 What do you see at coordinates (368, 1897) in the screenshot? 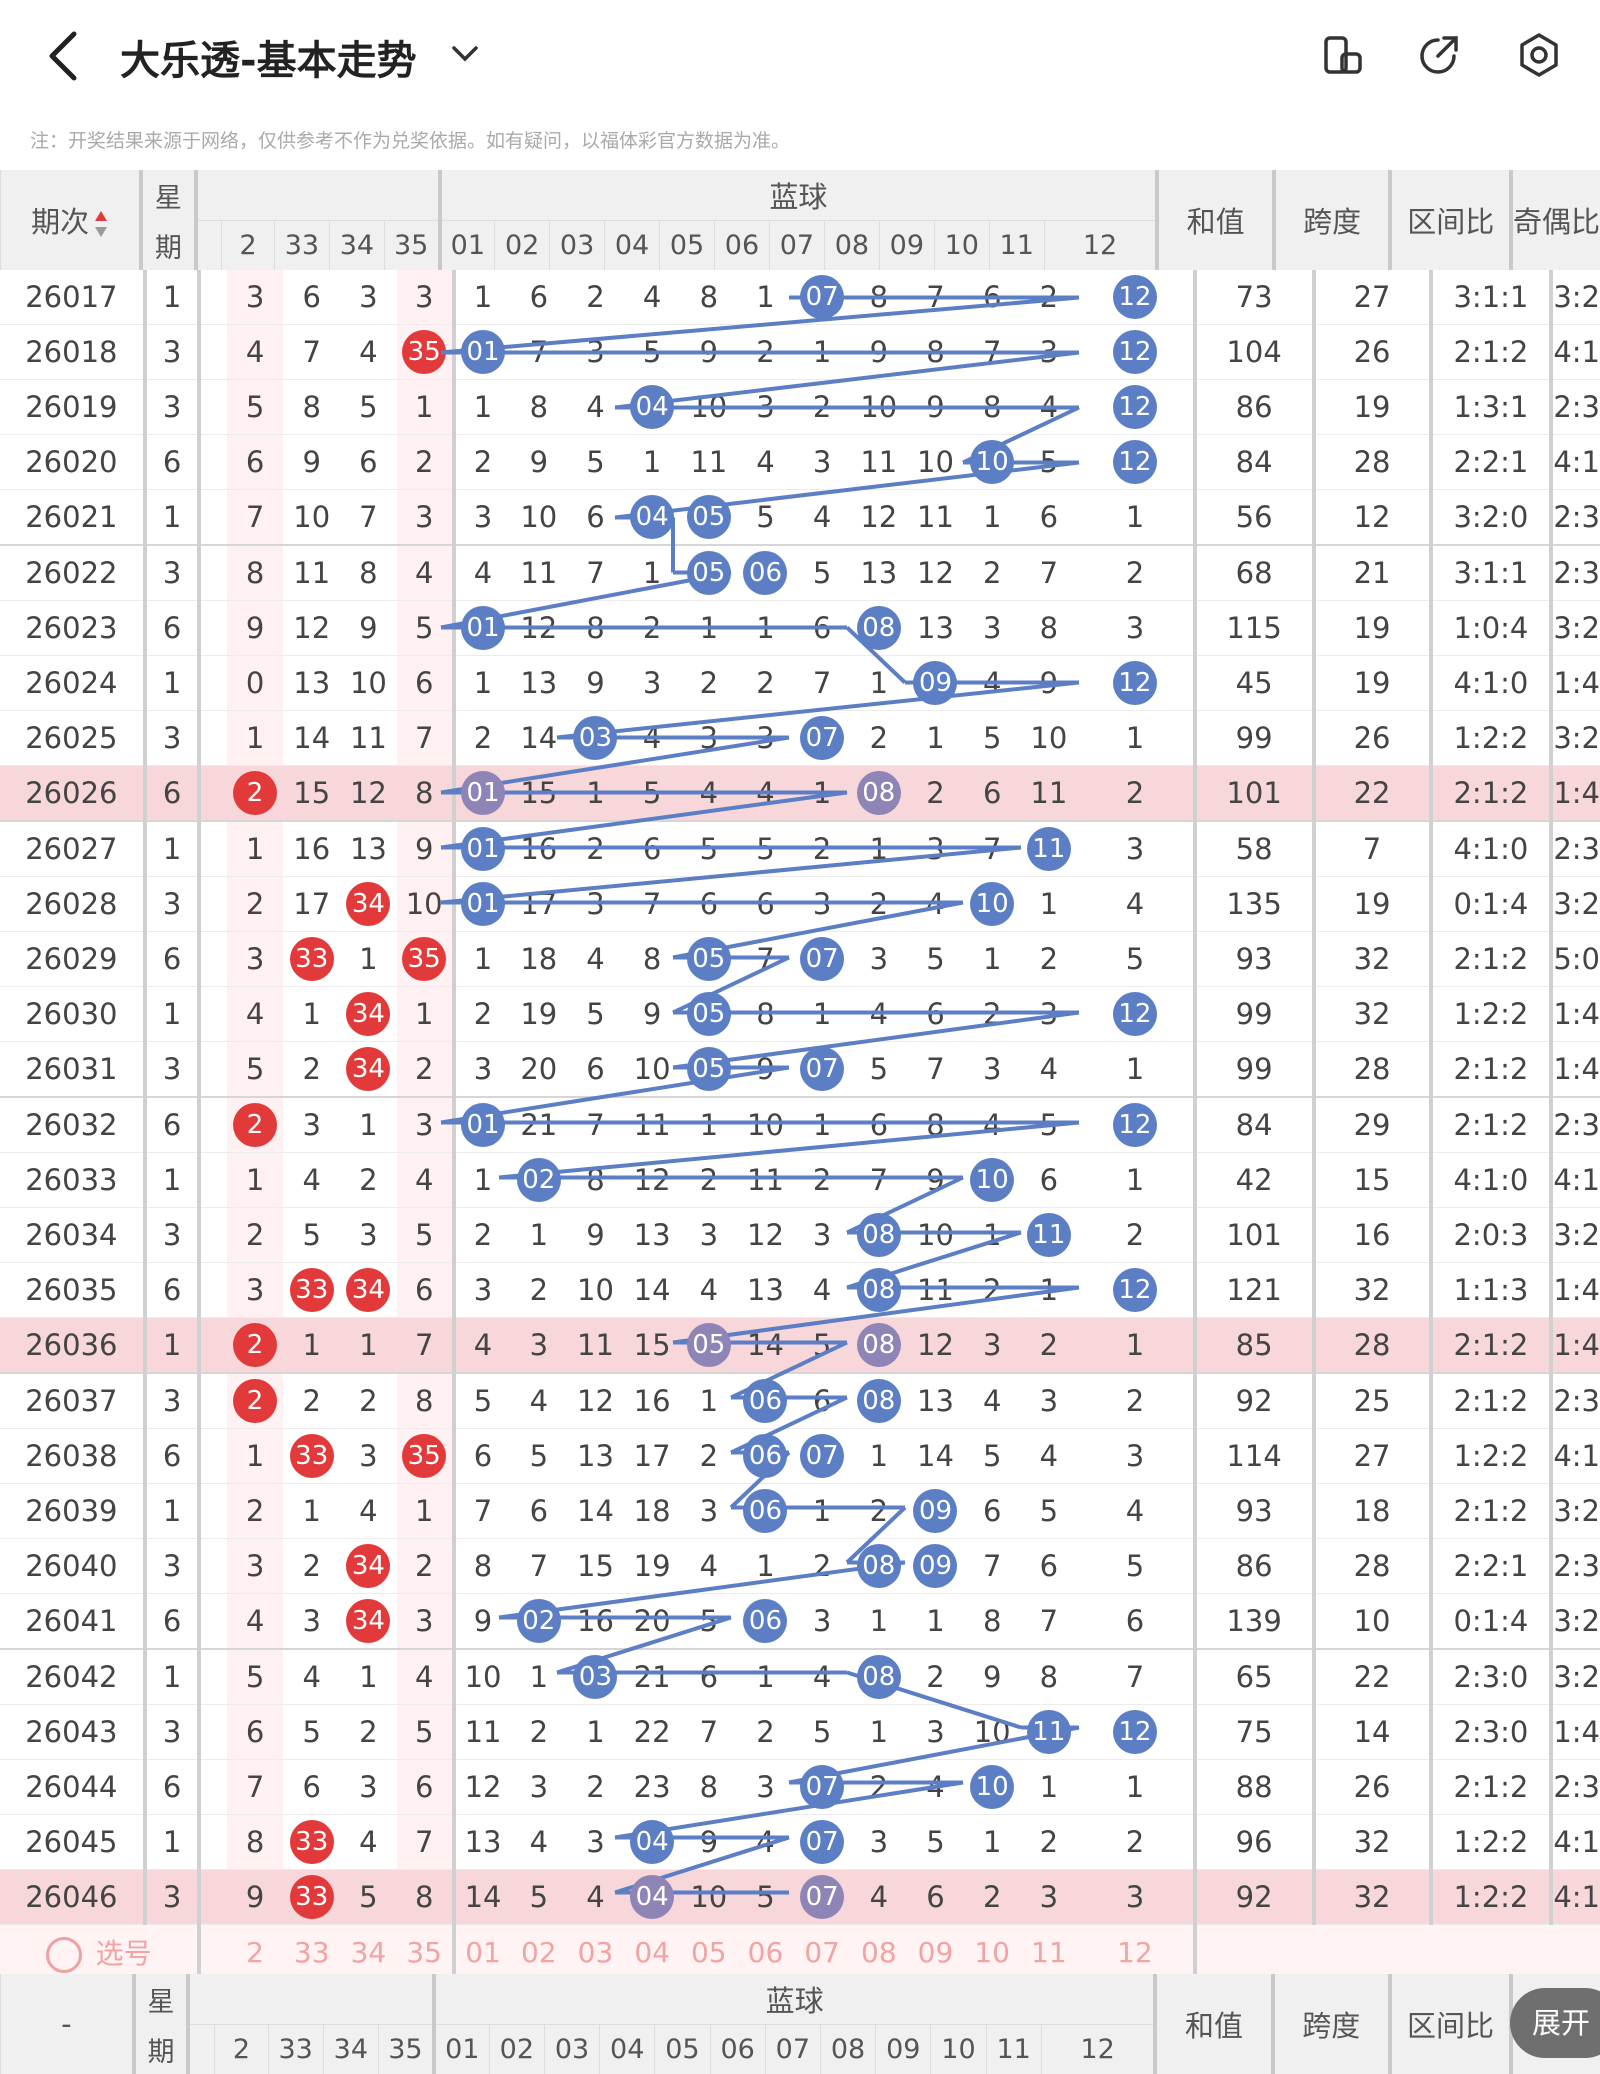
I see `red-miss-cell: 5` at bounding box center [368, 1897].